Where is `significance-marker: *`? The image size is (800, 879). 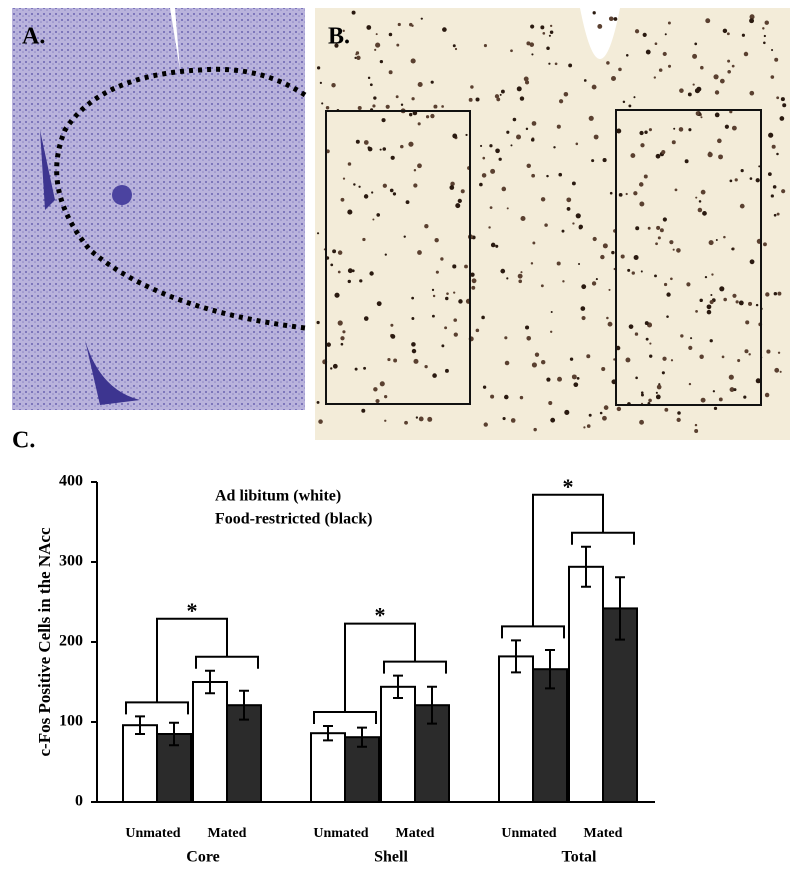
significance-marker: * is located at coordinates (568, 486).